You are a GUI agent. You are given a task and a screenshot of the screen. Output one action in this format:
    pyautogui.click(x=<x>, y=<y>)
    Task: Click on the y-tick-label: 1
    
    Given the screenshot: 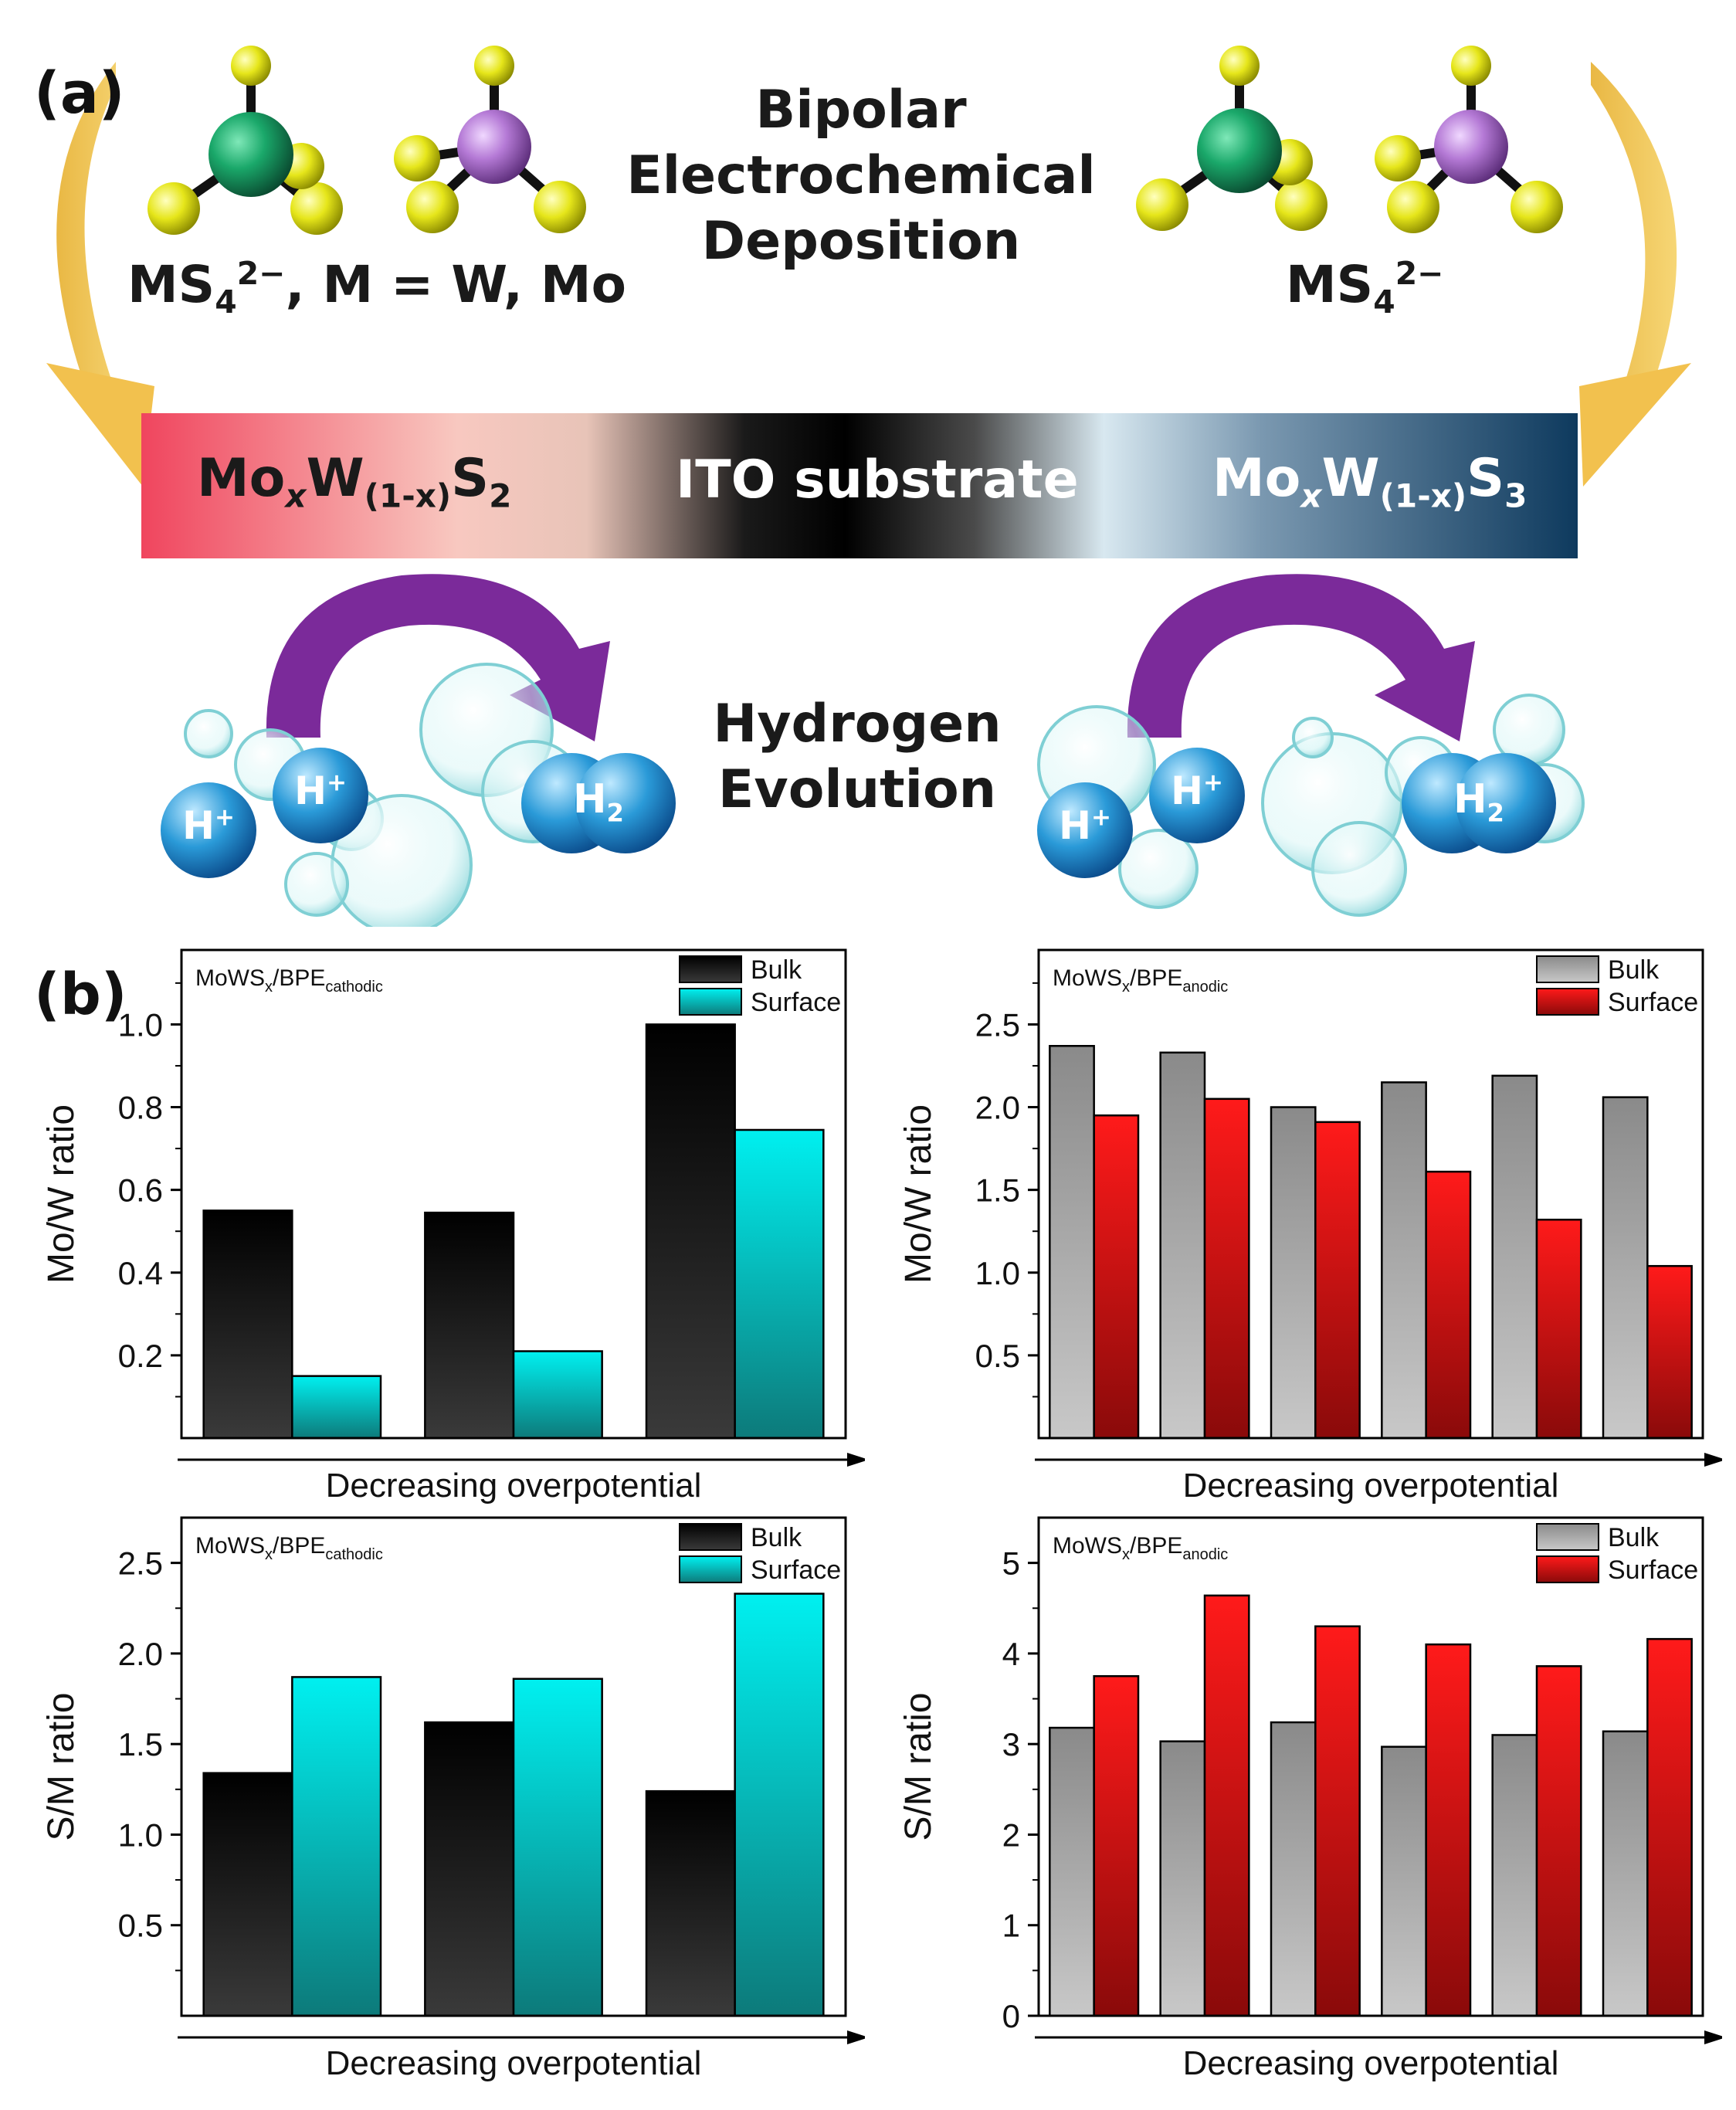 What is the action you would take?
    pyautogui.click(x=1011, y=1926)
    